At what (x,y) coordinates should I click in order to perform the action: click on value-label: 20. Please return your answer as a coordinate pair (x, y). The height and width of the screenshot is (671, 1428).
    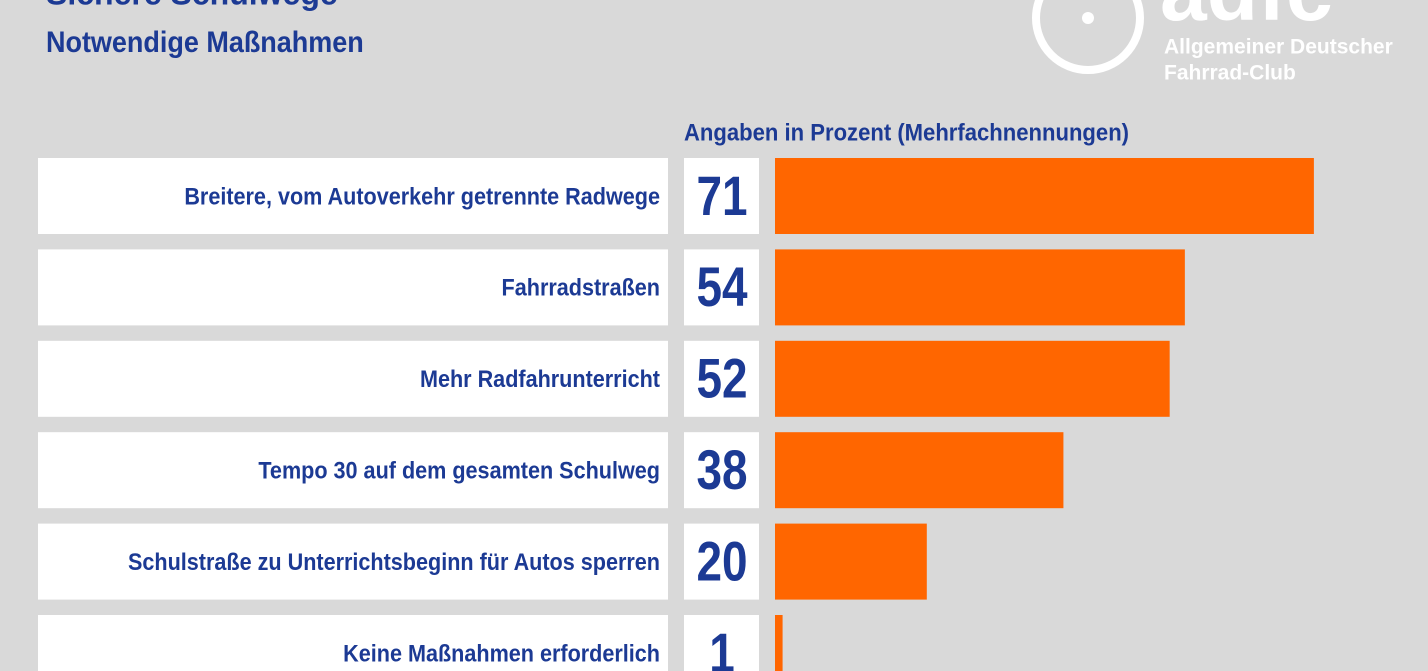
    Looking at the image, I should click on (721, 561).